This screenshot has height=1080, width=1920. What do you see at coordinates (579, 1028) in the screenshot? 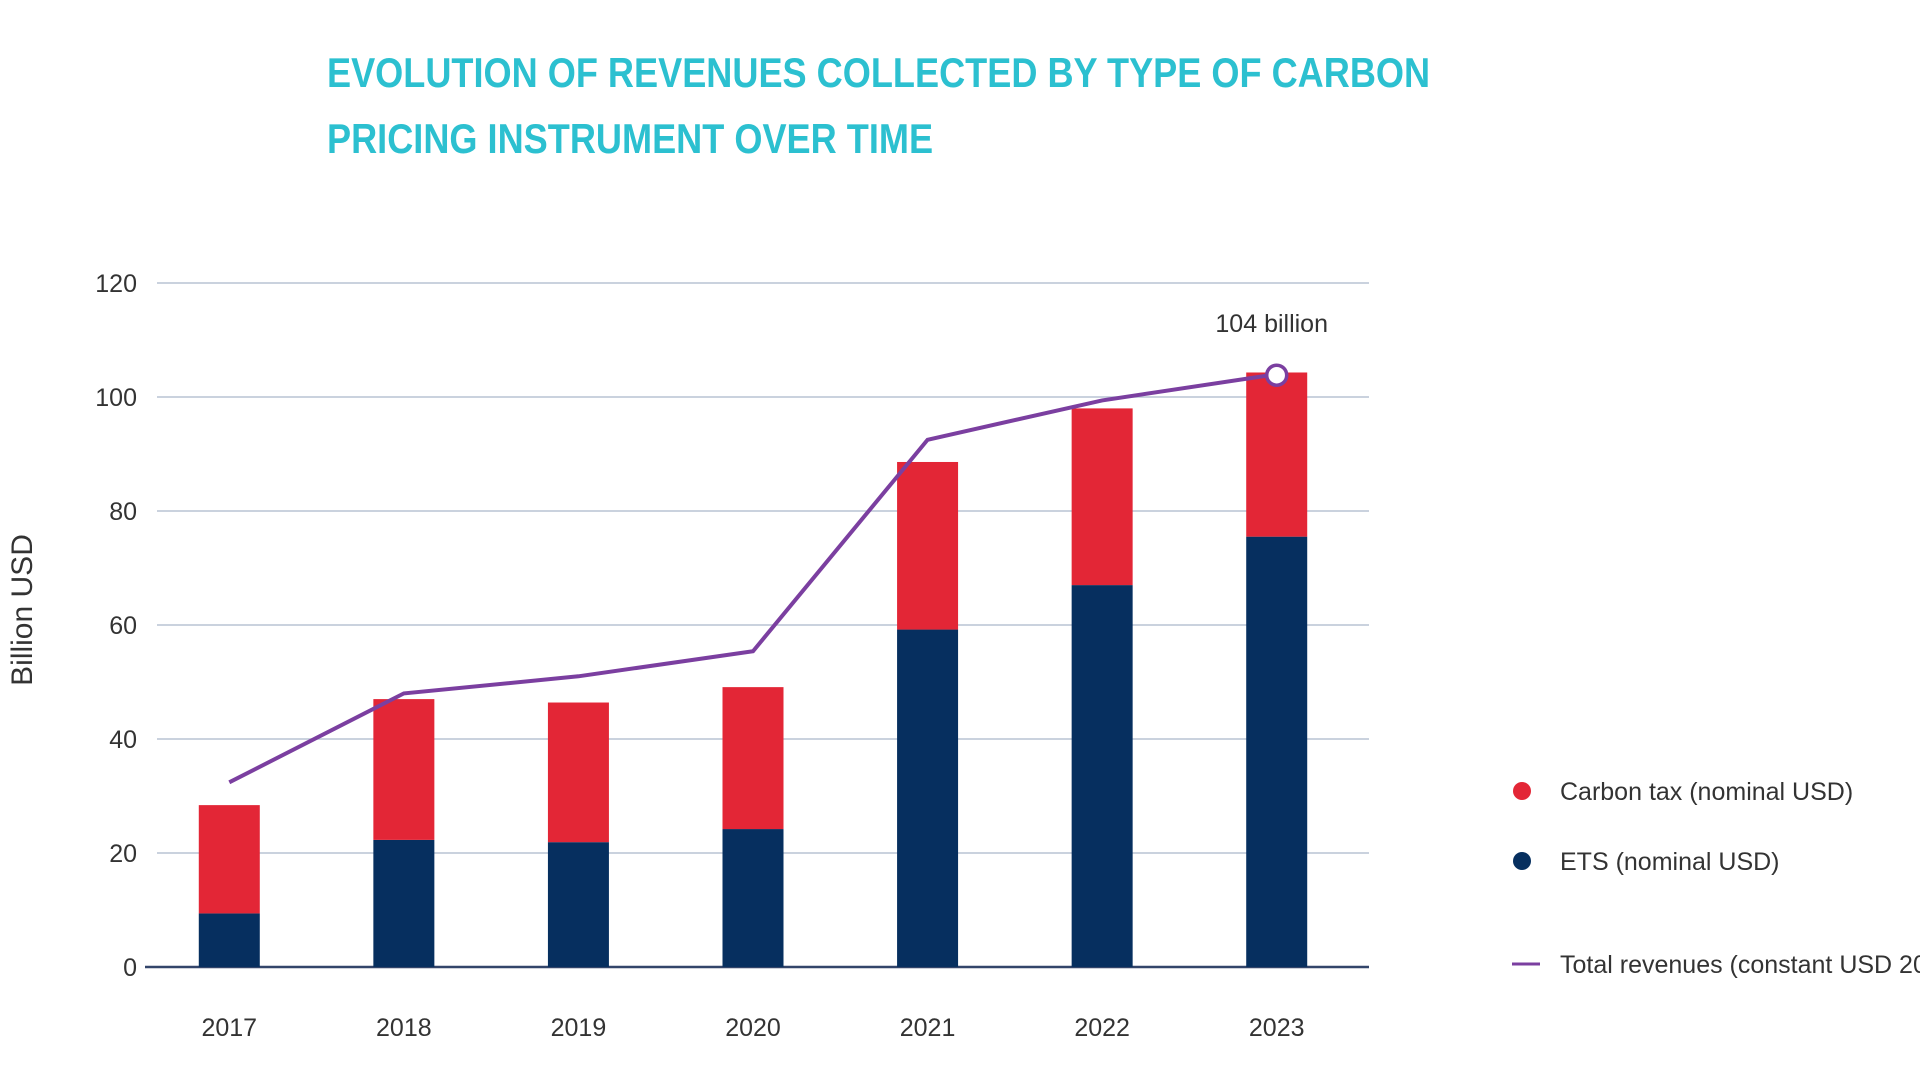
I see `x-tick-label: 2019` at bounding box center [579, 1028].